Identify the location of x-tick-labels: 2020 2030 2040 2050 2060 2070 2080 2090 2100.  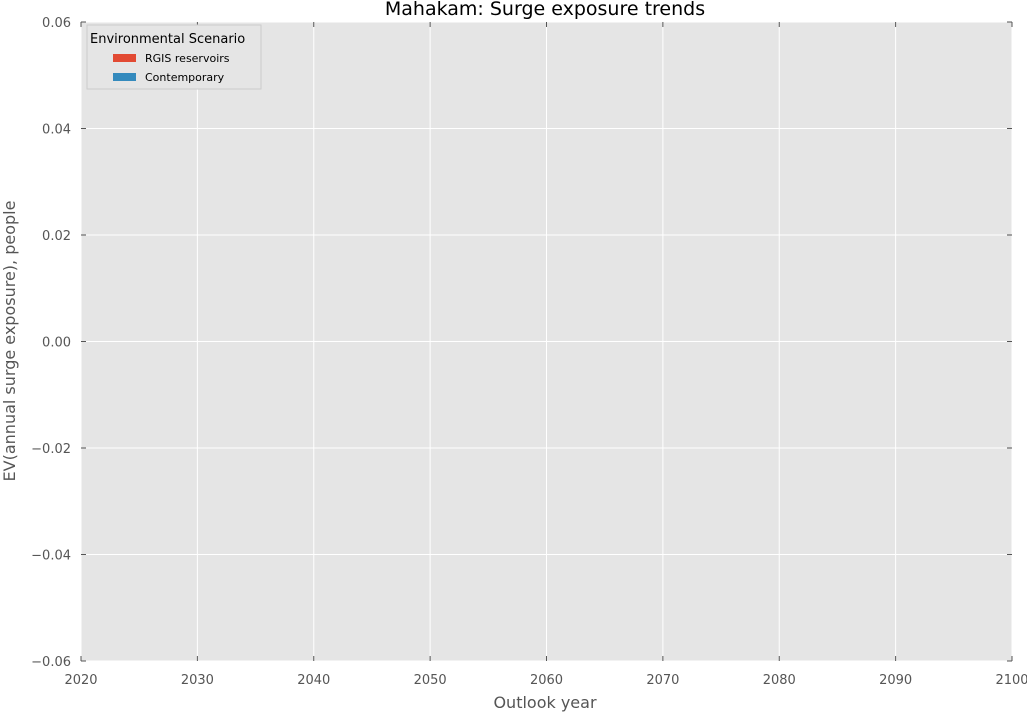
(545, 680).